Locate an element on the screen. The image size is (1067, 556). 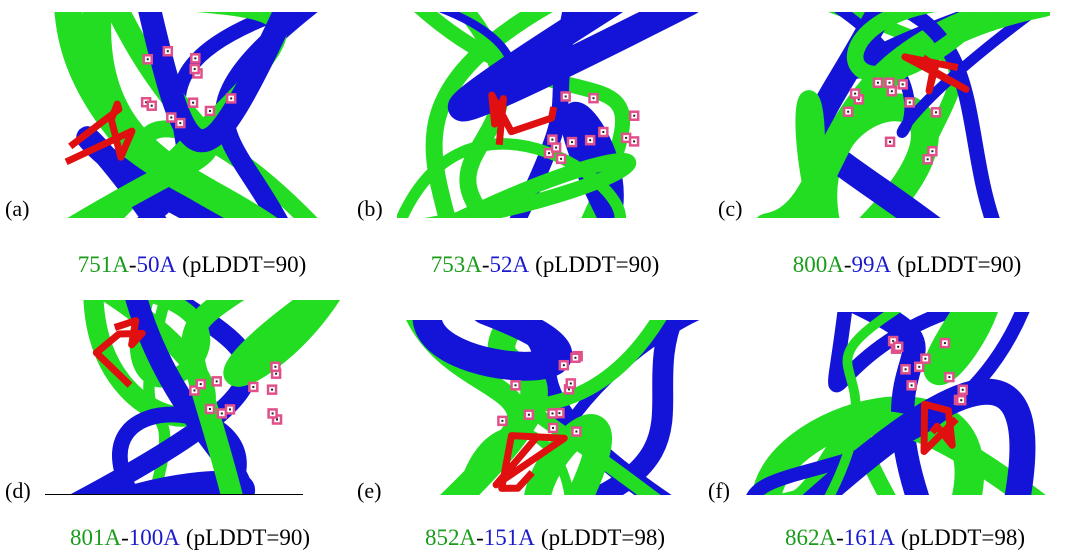
panel-label: (c) is located at coordinates (730, 208).